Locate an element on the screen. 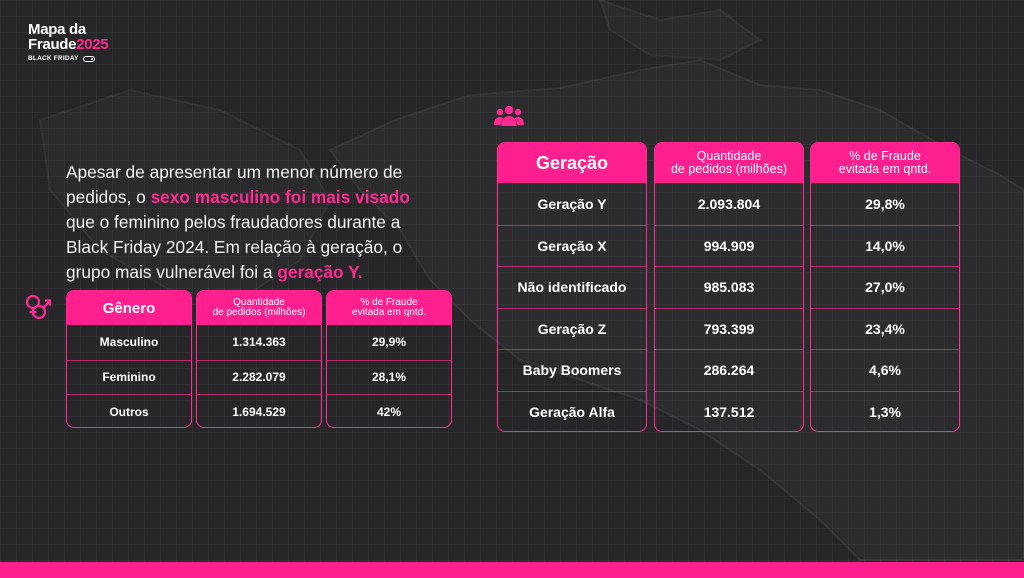 Image resolution: width=1024 pixels, height=578 pixels. table-cell: Baby Boomers is located at coordinates (572, 370).